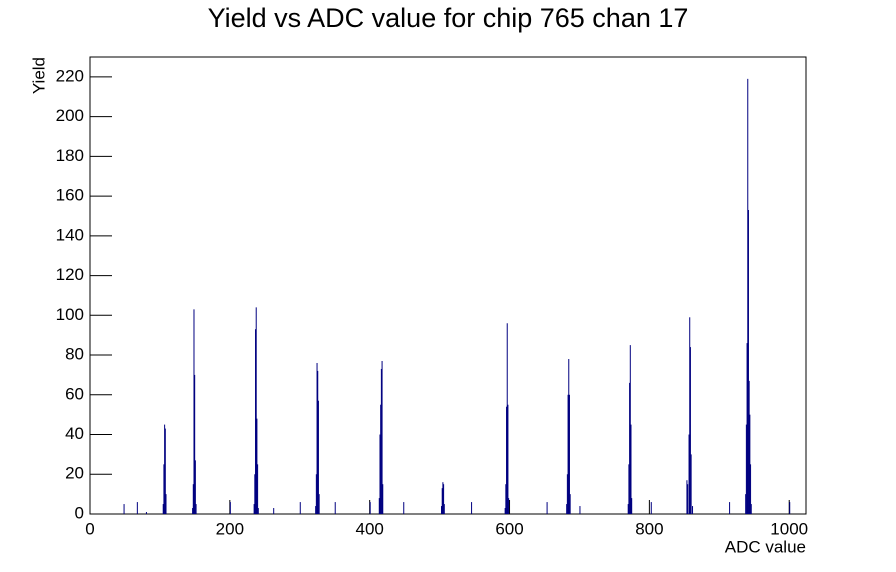 The height and width of the screenshot is (572, 896). Describe the element at coordinates (765, 546) in the screenshot. I see `x-axis-label: ADC value` at that location.